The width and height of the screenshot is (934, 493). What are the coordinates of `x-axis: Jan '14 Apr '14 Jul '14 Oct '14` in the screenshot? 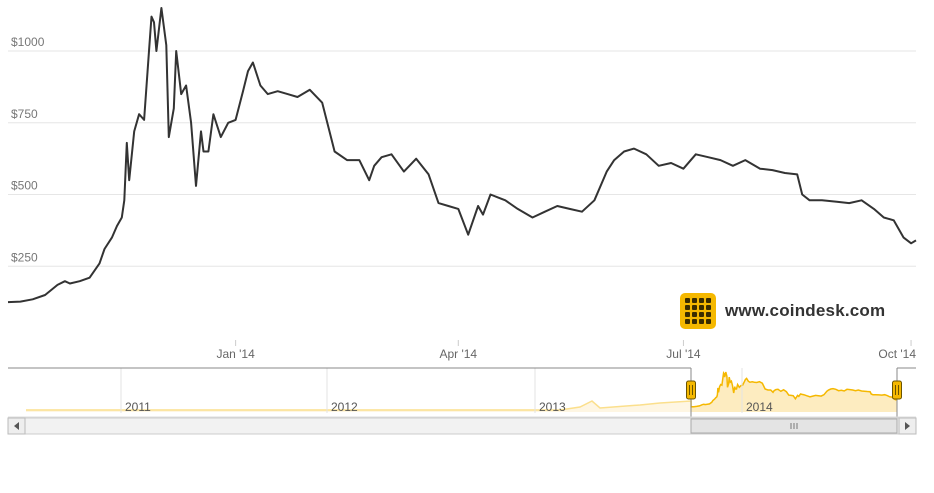 It's located at (566, 350).